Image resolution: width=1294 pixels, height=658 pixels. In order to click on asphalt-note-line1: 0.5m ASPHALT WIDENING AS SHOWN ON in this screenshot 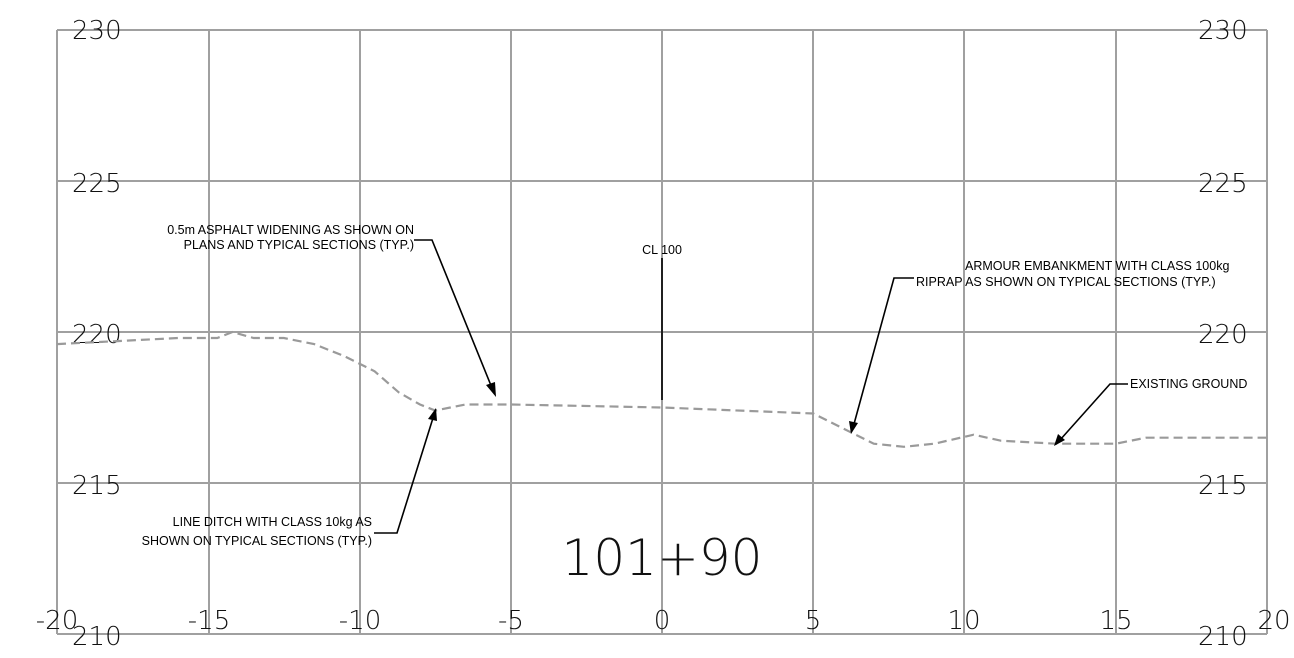, I will do `click(290, 230)`.